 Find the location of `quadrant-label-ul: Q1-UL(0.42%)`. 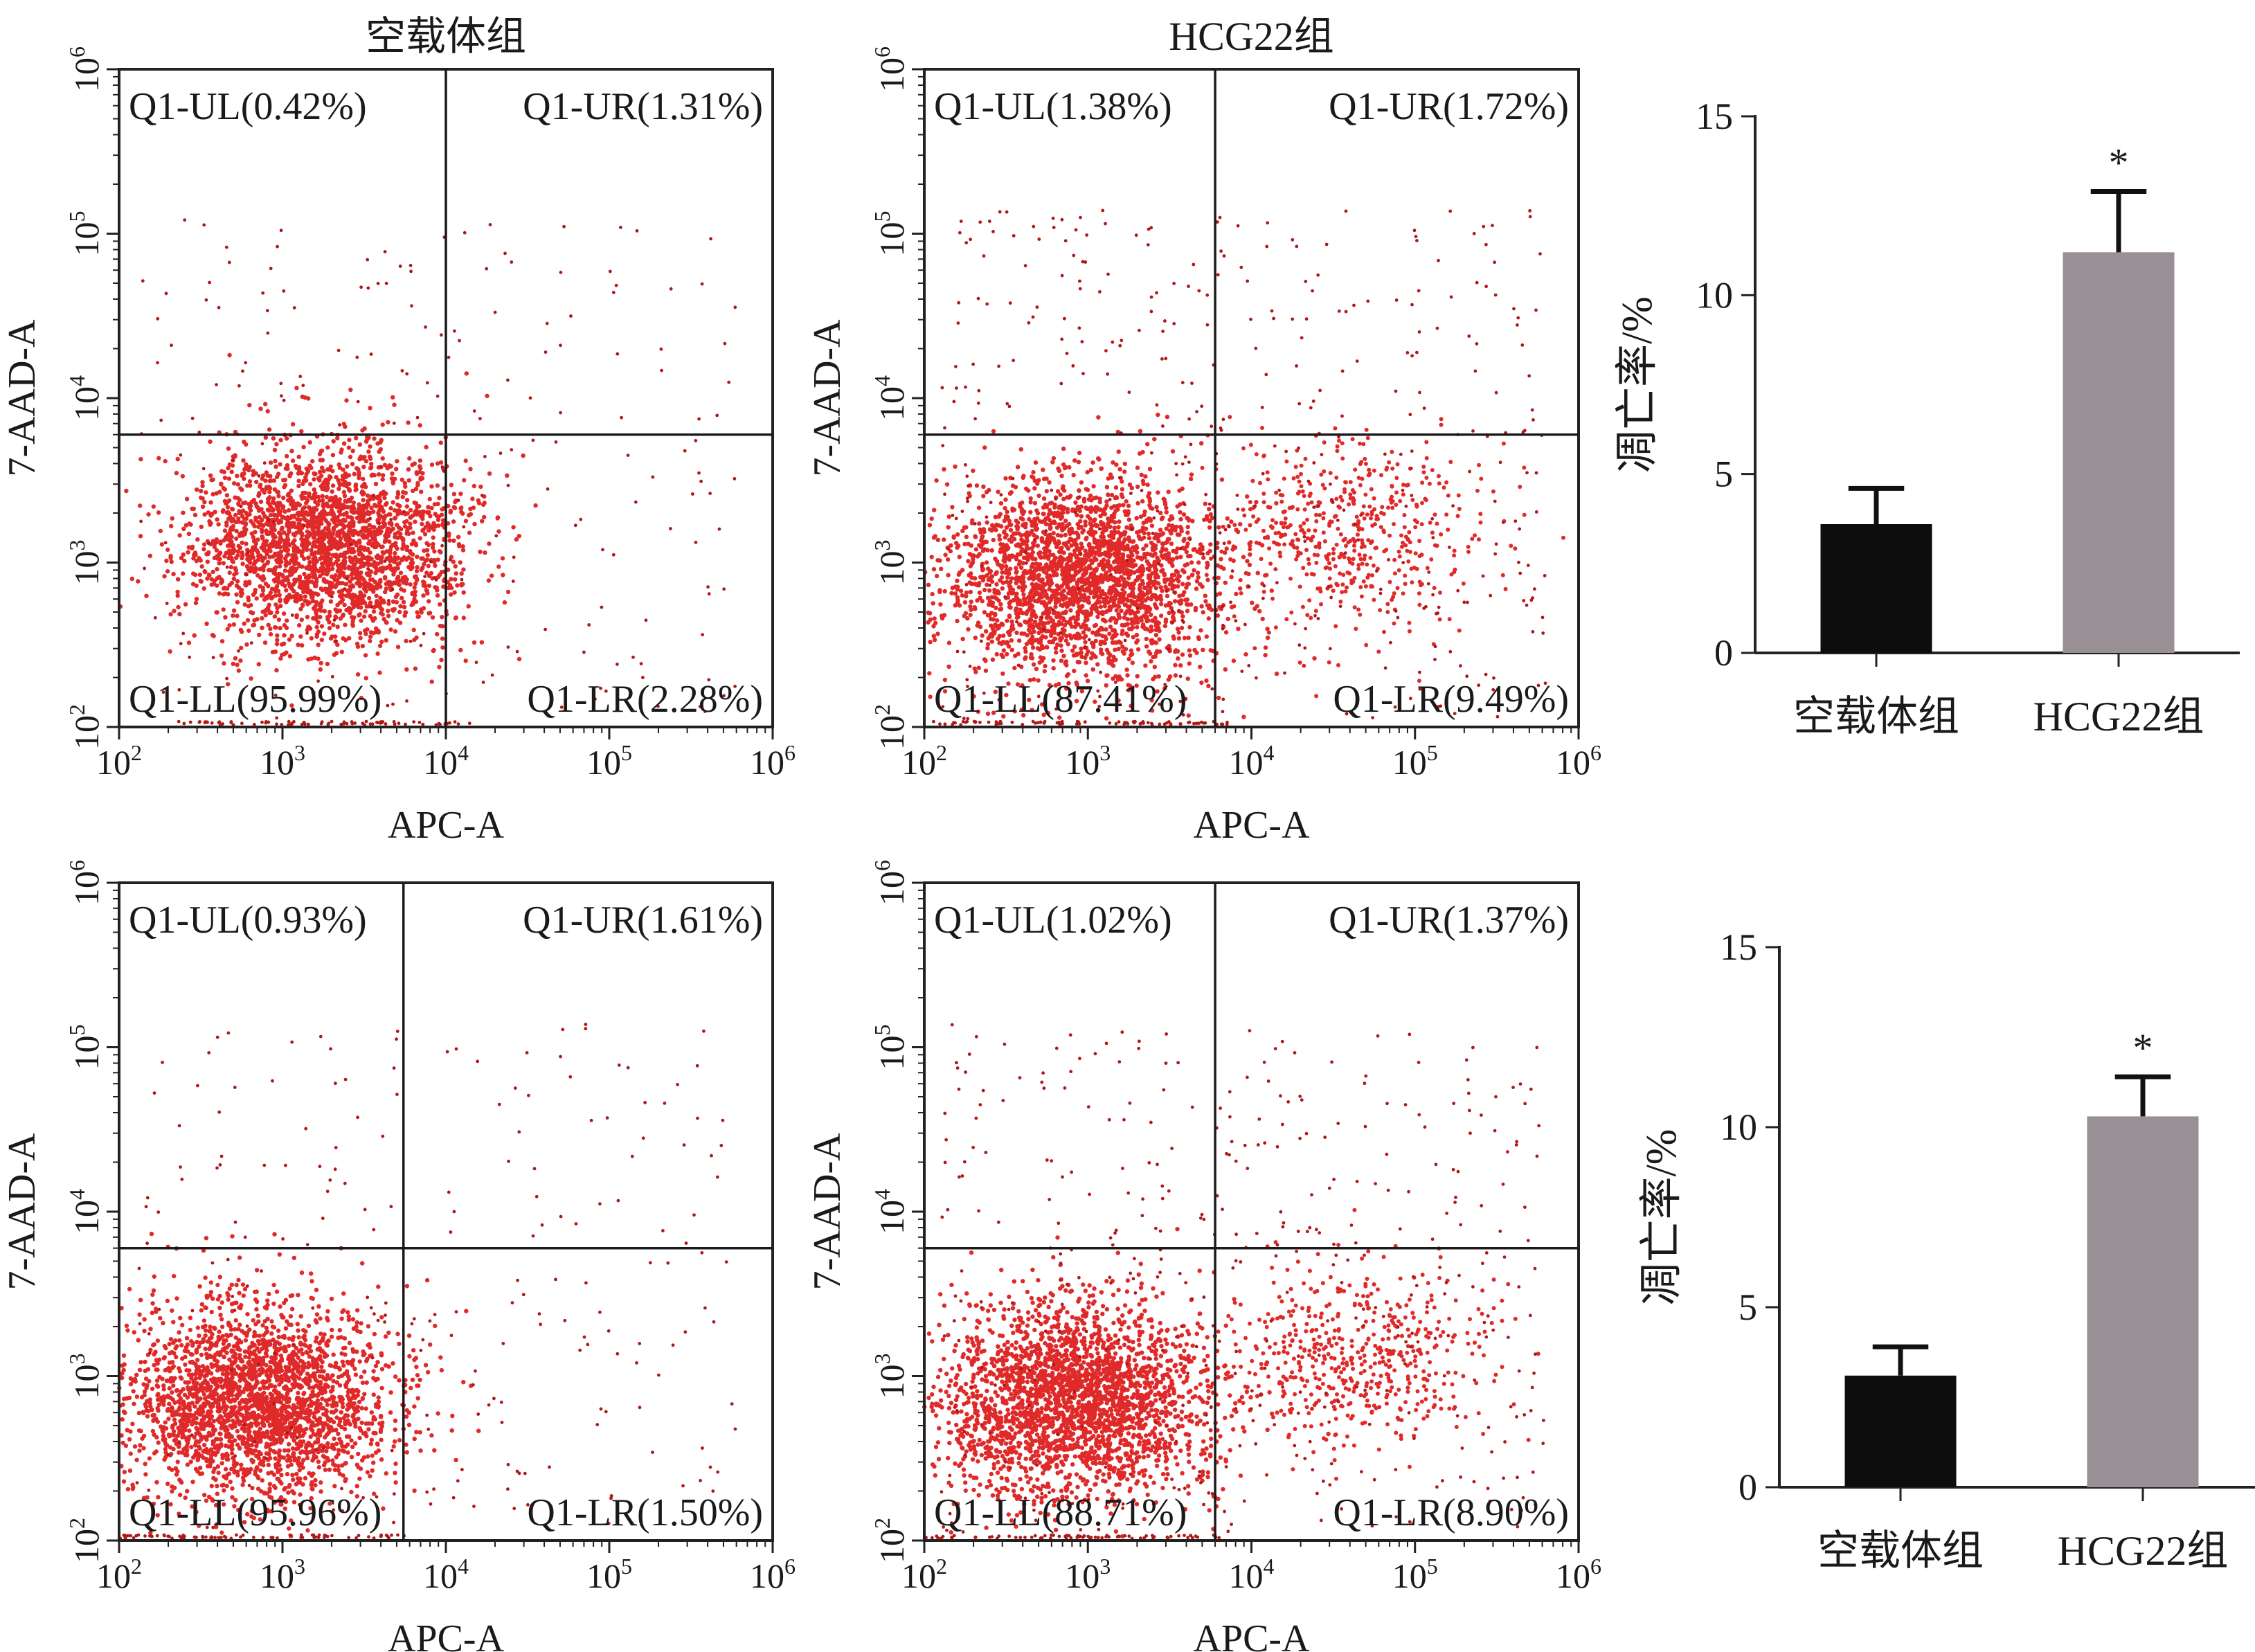

quadrant-label-ul: Q1-UL(0.42%) is located at coordinates (248, 106).